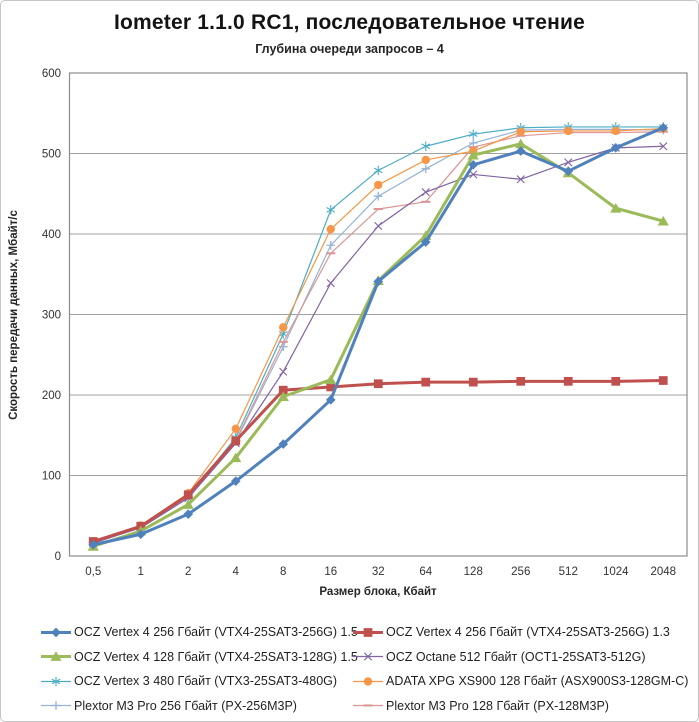 Image resolution: width=699 pixels, height=722 pixels. Describe the element at coordinates (616, 572) in the screenshot. I see `x-tick-label: 1024` at that location.